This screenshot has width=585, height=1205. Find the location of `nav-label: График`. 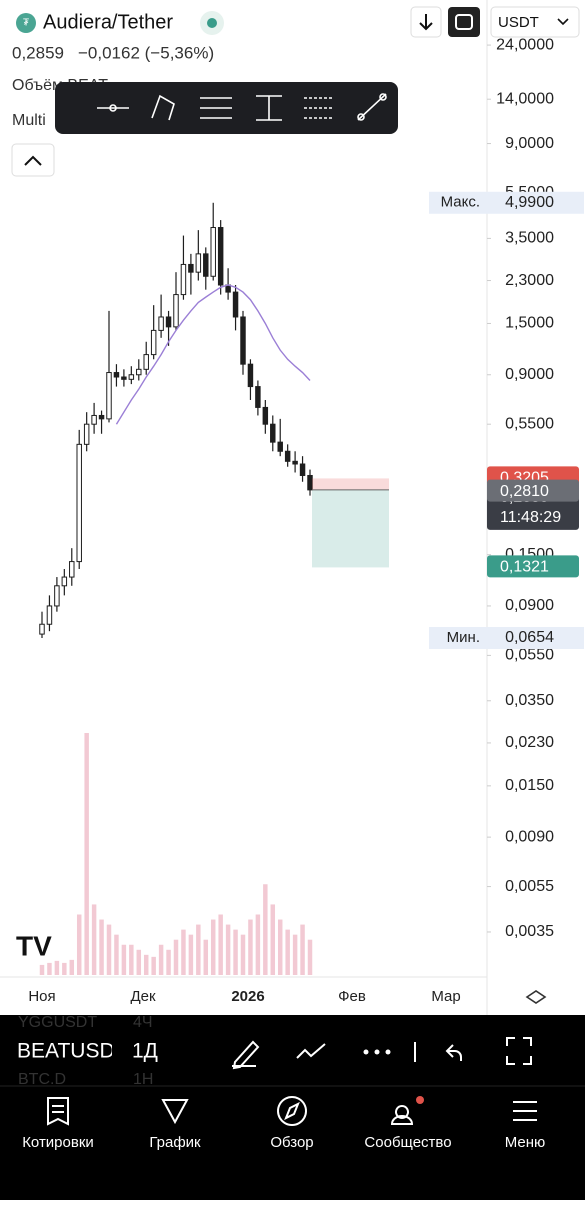

nav-label: График is located at coordinates (175, 1142).